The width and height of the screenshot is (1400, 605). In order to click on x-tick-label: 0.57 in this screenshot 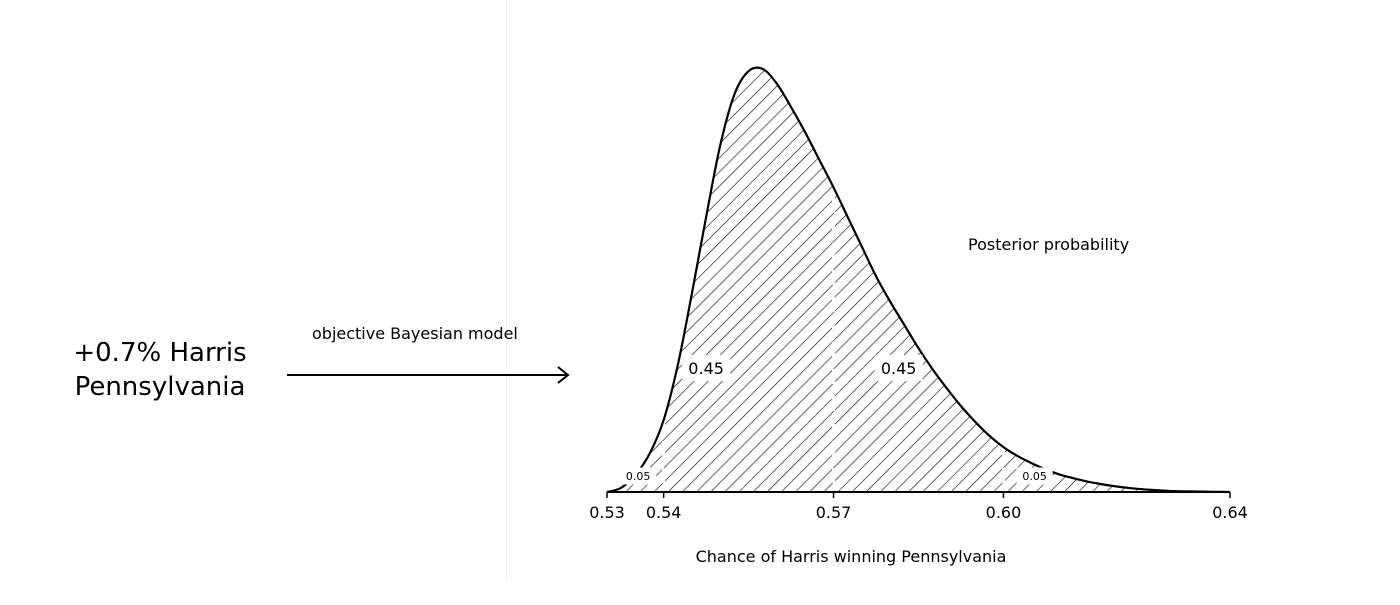, I will do `click(834, 512)`.